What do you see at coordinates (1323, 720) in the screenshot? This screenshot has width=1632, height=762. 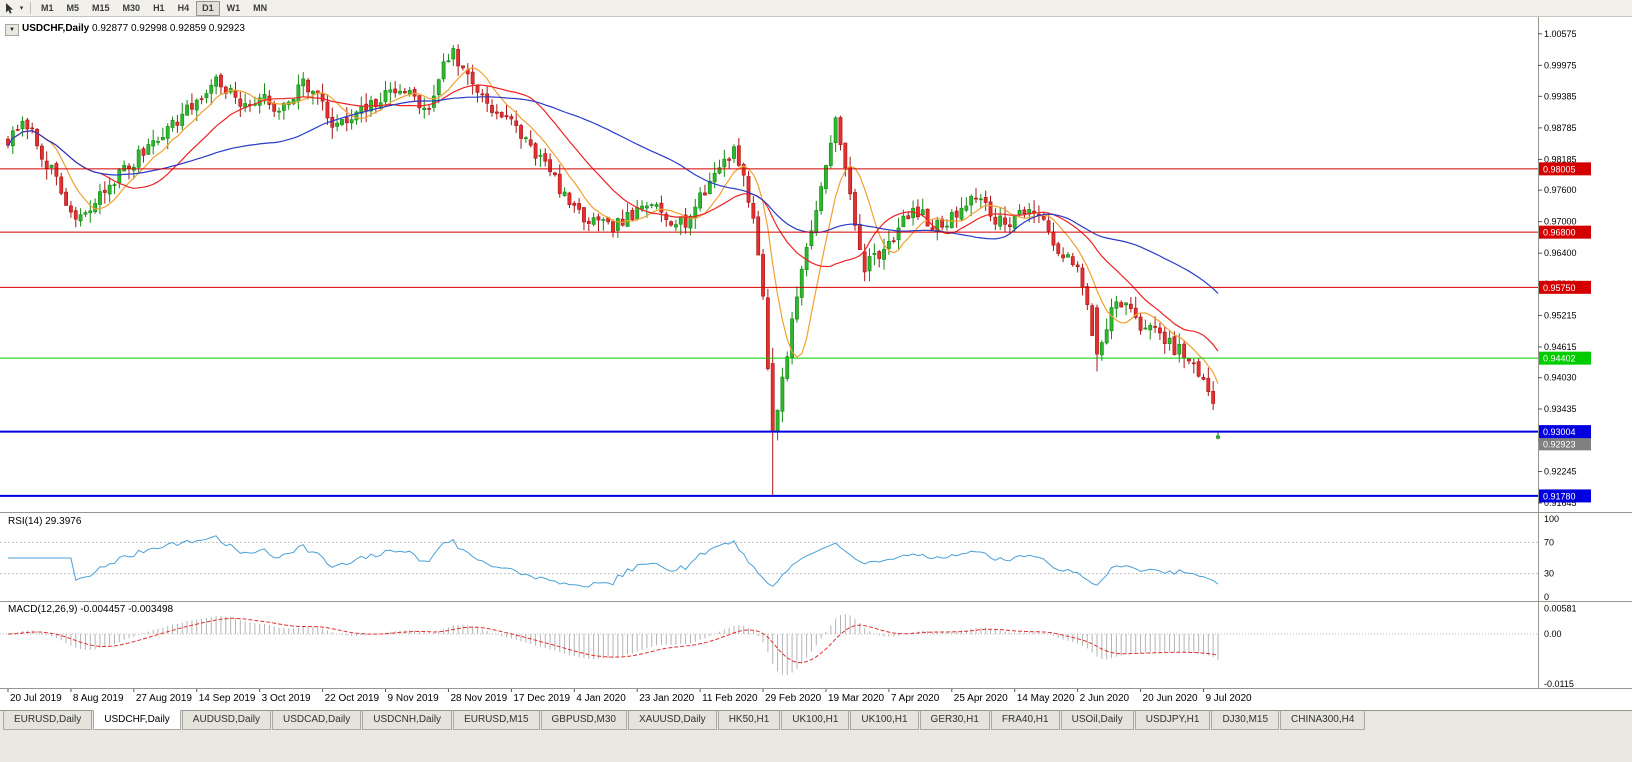 I see `tab-china300-h4: CHINA300,H4` at bounding box center [1323, 720].